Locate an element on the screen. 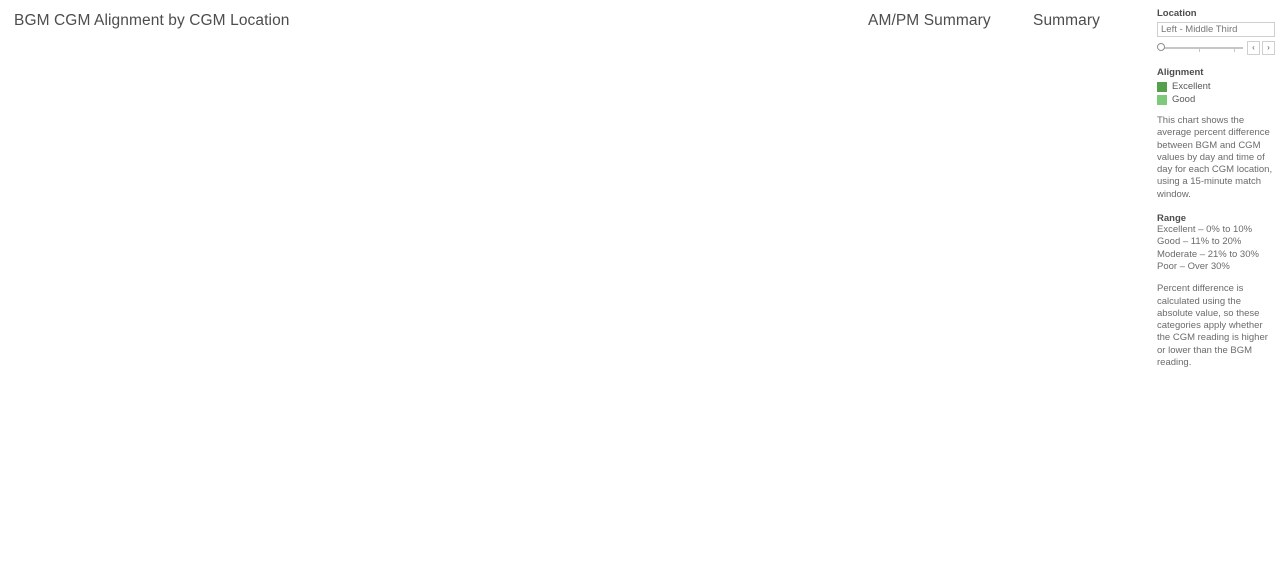 The width and height of the screenshot is (1280, 563). prev-location-button: ‹ is located at coordinates (1253, 48).